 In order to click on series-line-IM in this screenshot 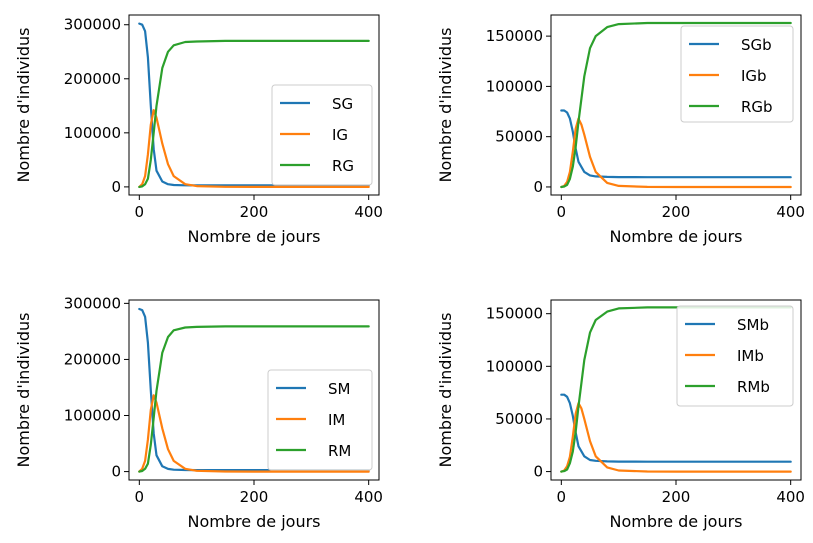, I will do `click(254, 433)`.